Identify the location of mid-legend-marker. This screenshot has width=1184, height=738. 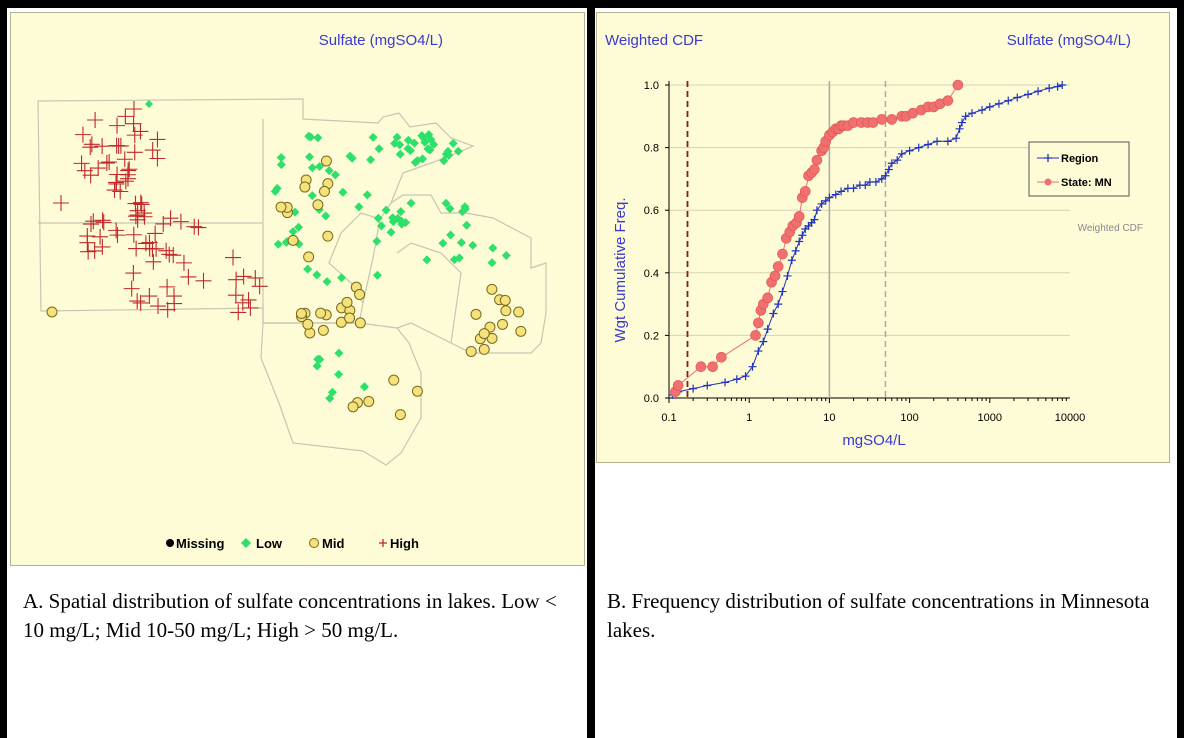
(314, 543).